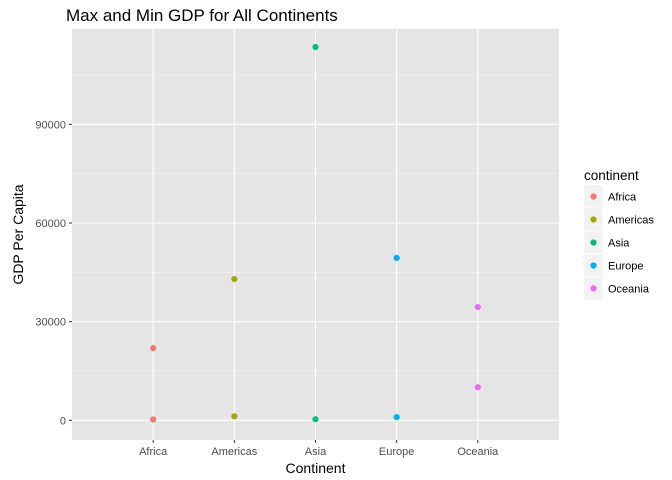 This screenshot has height=480, width=672. I want to click on x-axis: Africa Americas Asia Europe Oceania, so click(319, 449).